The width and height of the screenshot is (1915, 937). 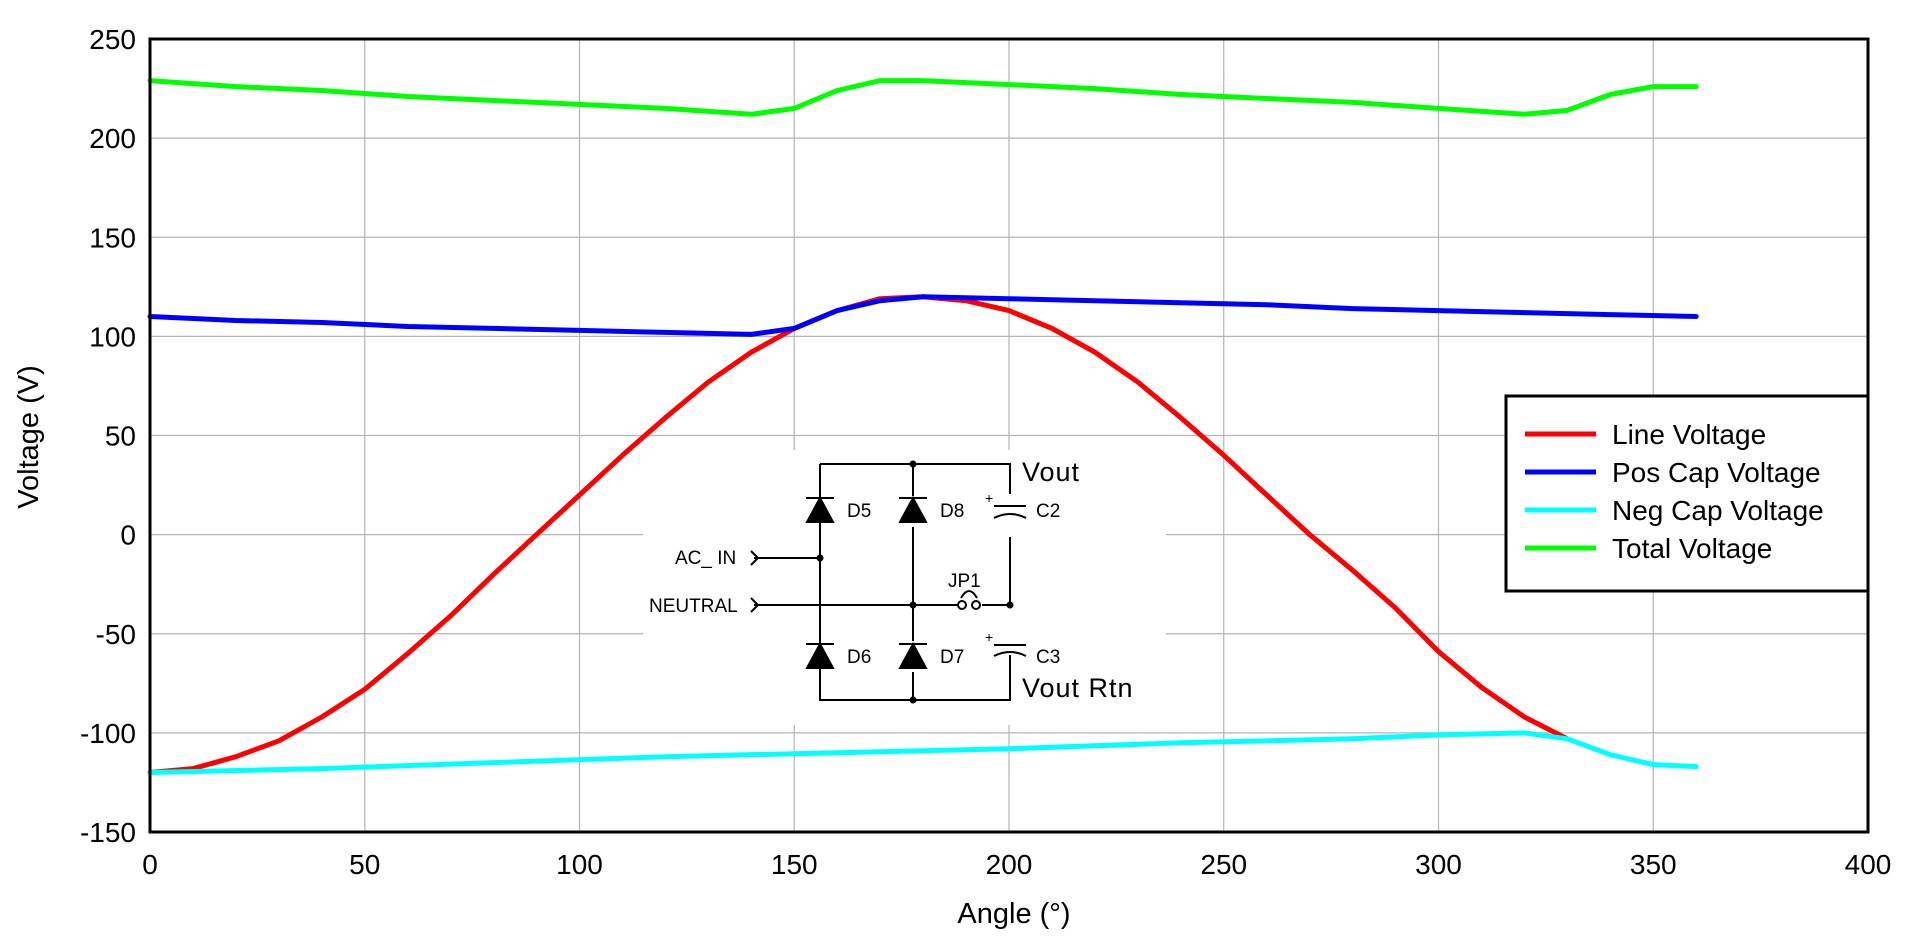 What do you see at coordinates (755, 605) in the screenshot?
I see `neutral-connector-icon` at bounding box center [755, 605].